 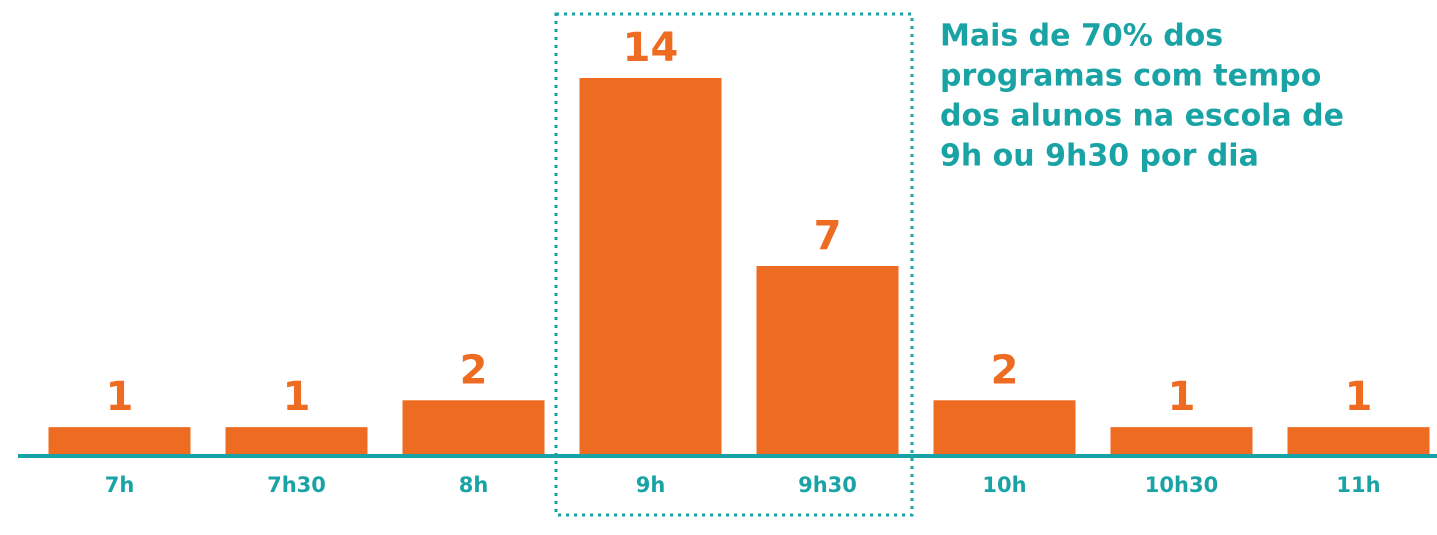 I want to click on value-label: 14, so click(x=651, y=48).